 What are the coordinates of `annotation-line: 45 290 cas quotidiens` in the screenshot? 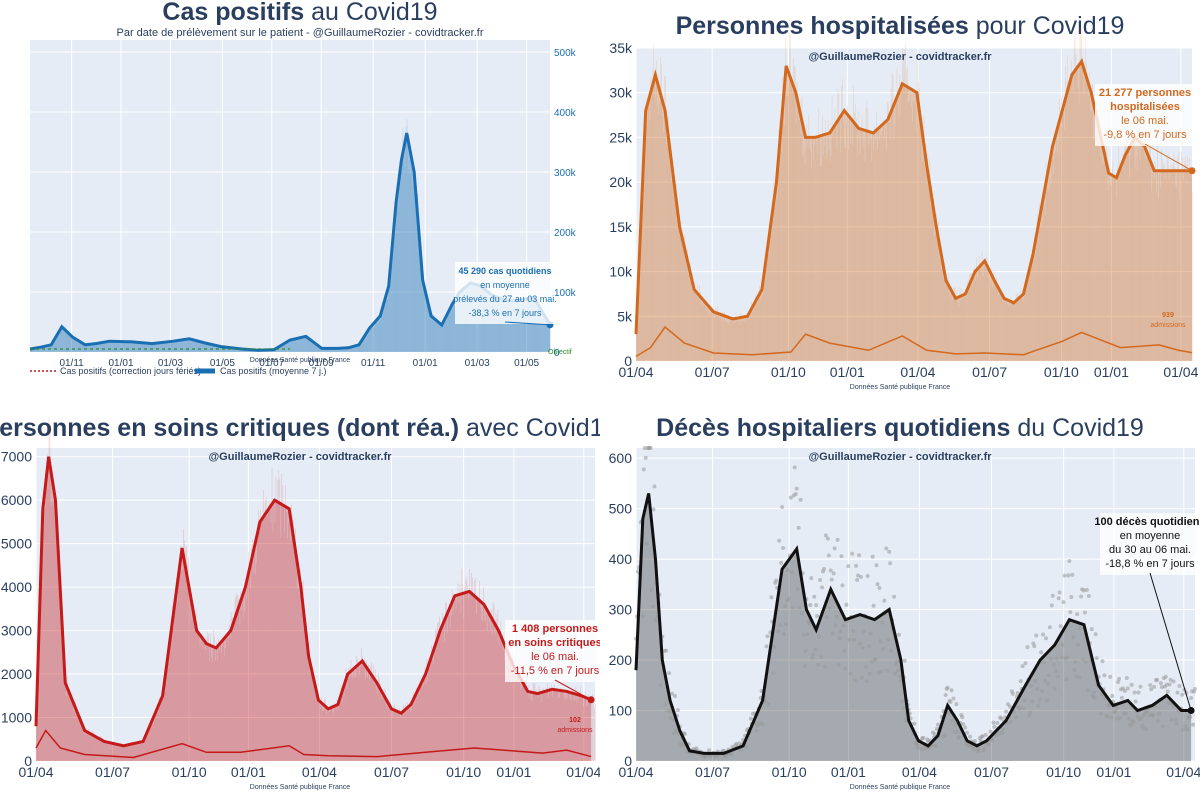 It's located at (504, 271).